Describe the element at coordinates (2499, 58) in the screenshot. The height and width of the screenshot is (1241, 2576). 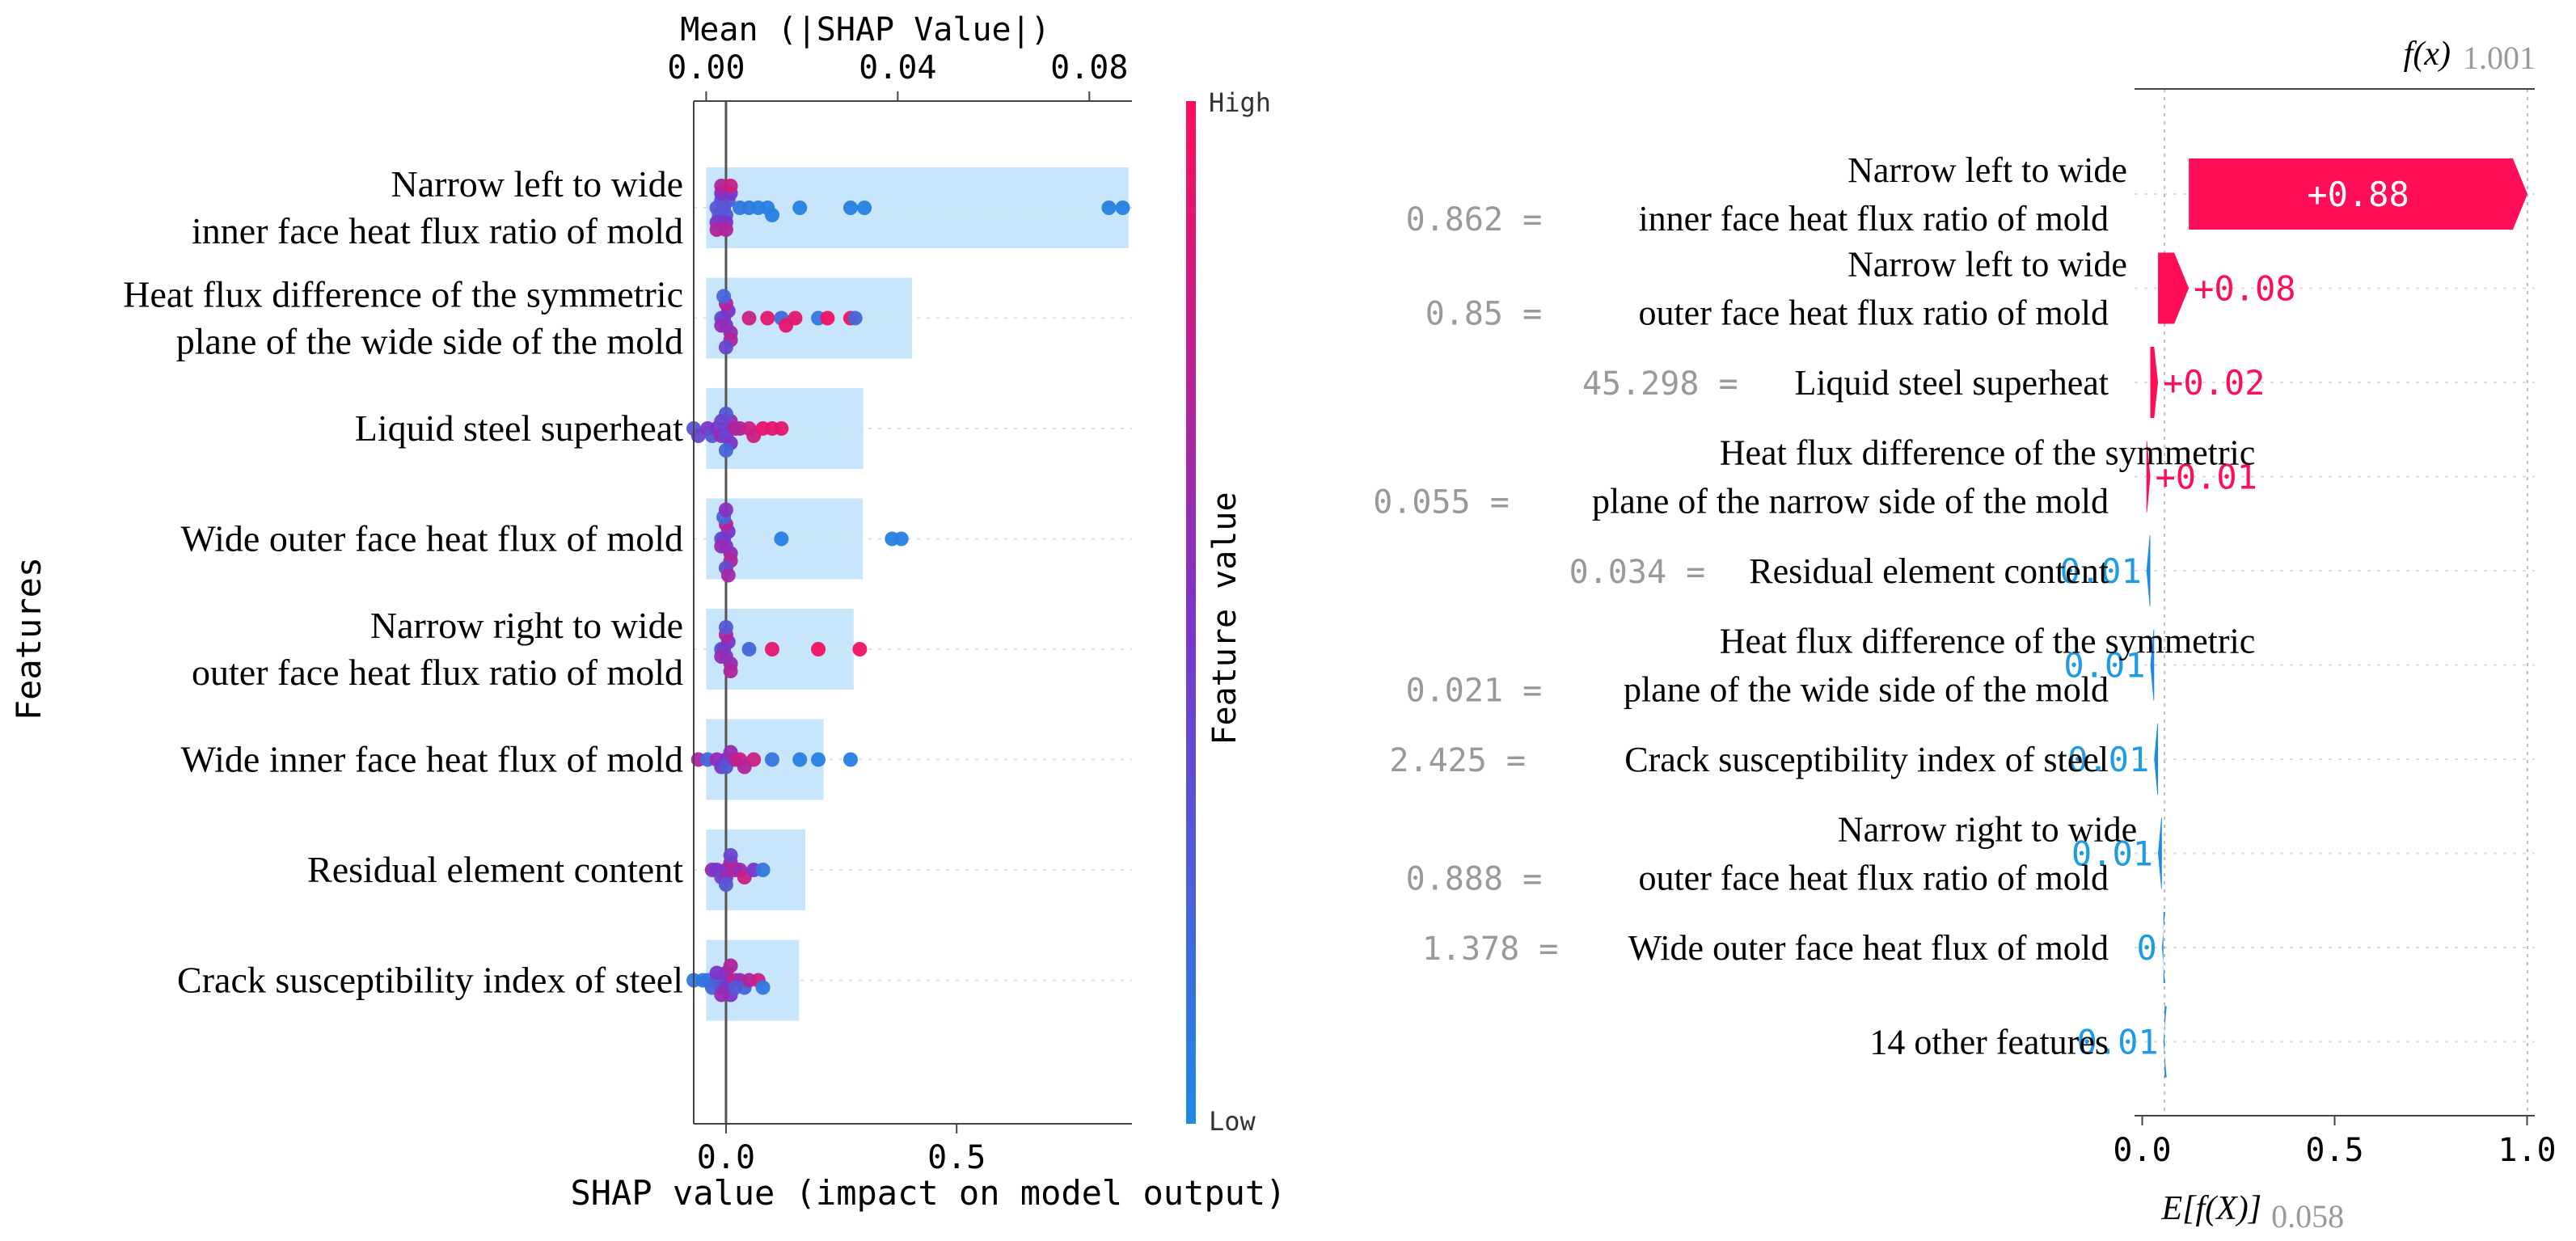
I see `fx-value: 1.001` at that location.